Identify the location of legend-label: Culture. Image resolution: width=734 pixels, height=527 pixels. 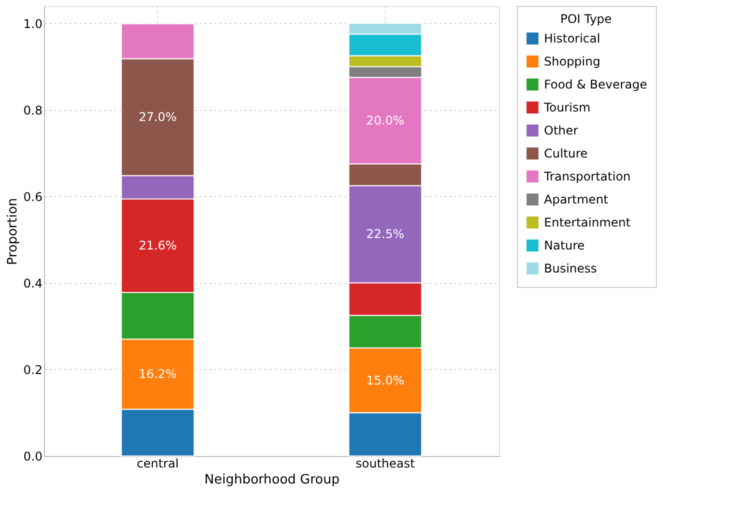
(566, 153).